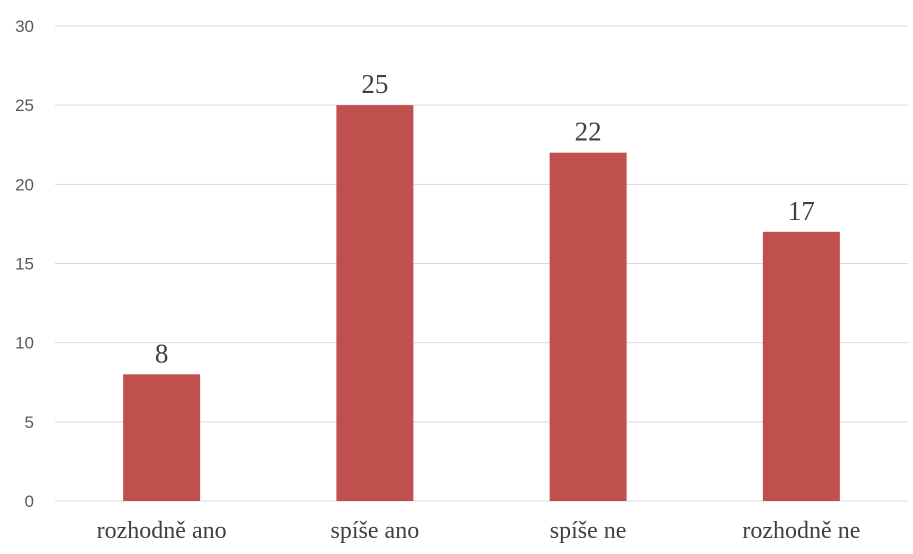 This screenshot has height=554, width=913. What do you see at coordinates (801, 211) in the screenshot?
I see `data-label: 17` at bounding box center [801, 211].